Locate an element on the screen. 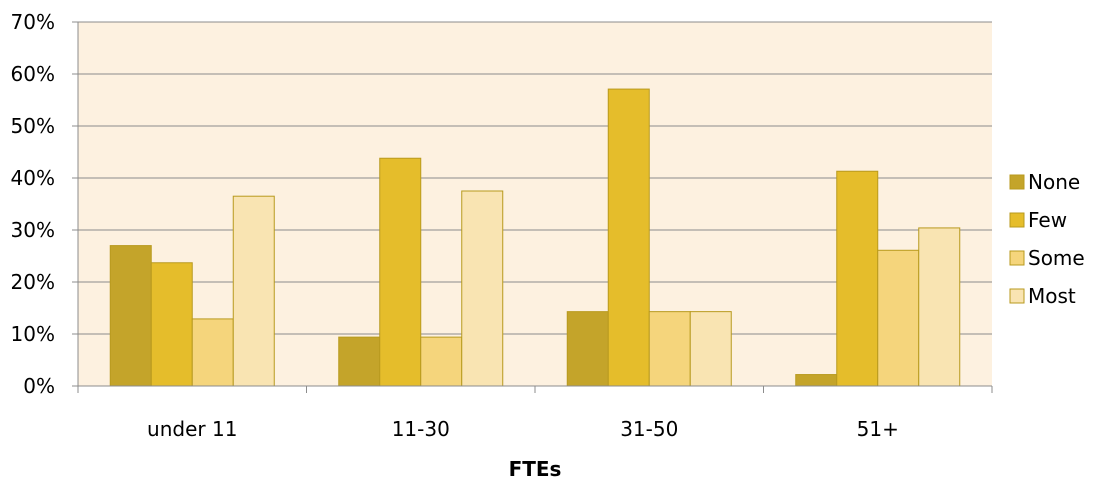 The height and width of the screenshot is (488, 1094). x-tick-label: 31-50 is located at coordinates (649, 429).